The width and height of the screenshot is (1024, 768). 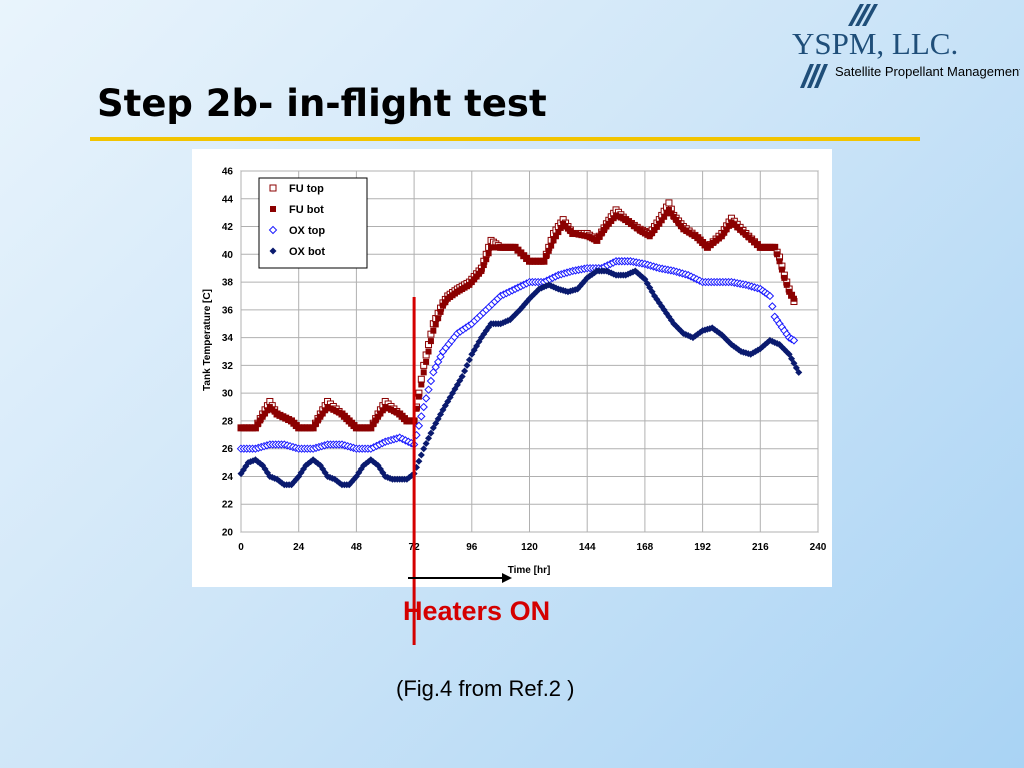 I want to click on chart-legend: FU top FU bot OX top OX bot, so click(x=313, y=223).